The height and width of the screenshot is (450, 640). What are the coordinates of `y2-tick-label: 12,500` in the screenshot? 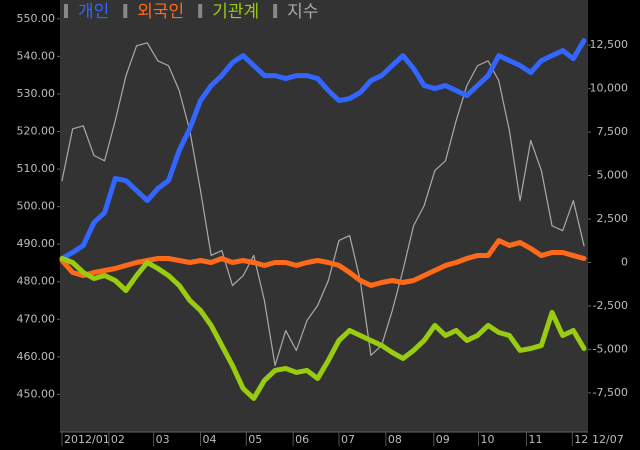 It's located at (609, 44).